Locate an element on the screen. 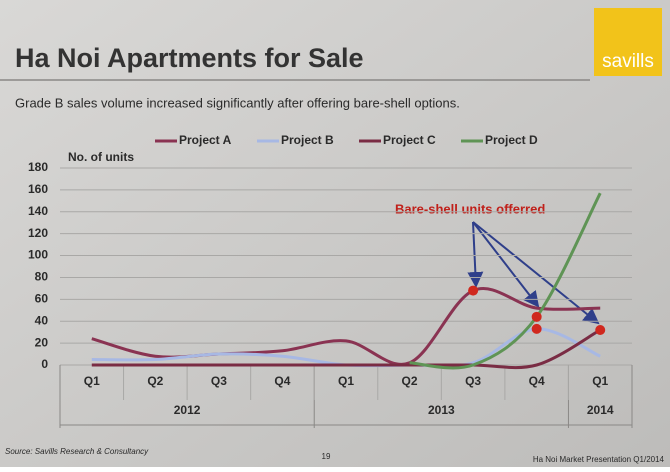 The height and width of the screenshot is (472, 670). y-tick-label: 120 is located at coordinates (38, 233).